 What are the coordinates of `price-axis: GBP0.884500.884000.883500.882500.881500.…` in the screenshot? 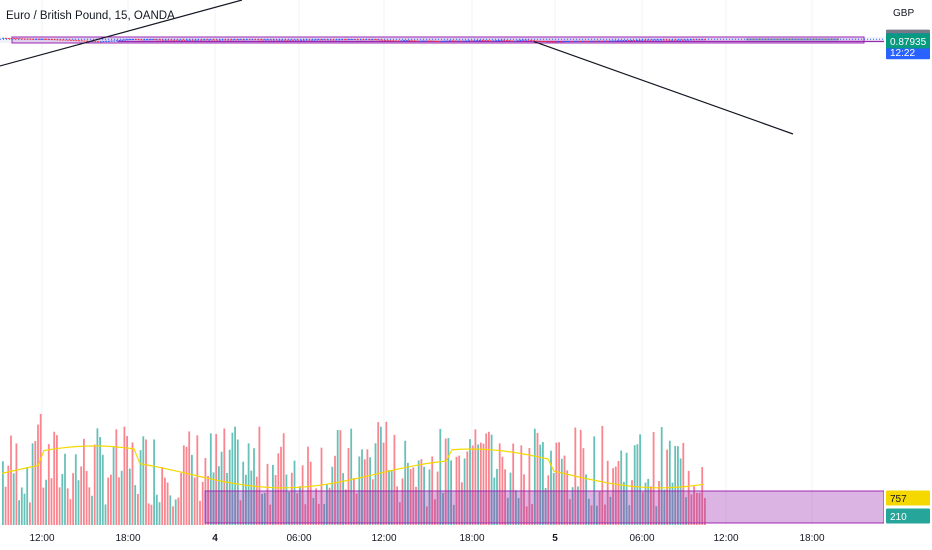 It's located at (908, 275).